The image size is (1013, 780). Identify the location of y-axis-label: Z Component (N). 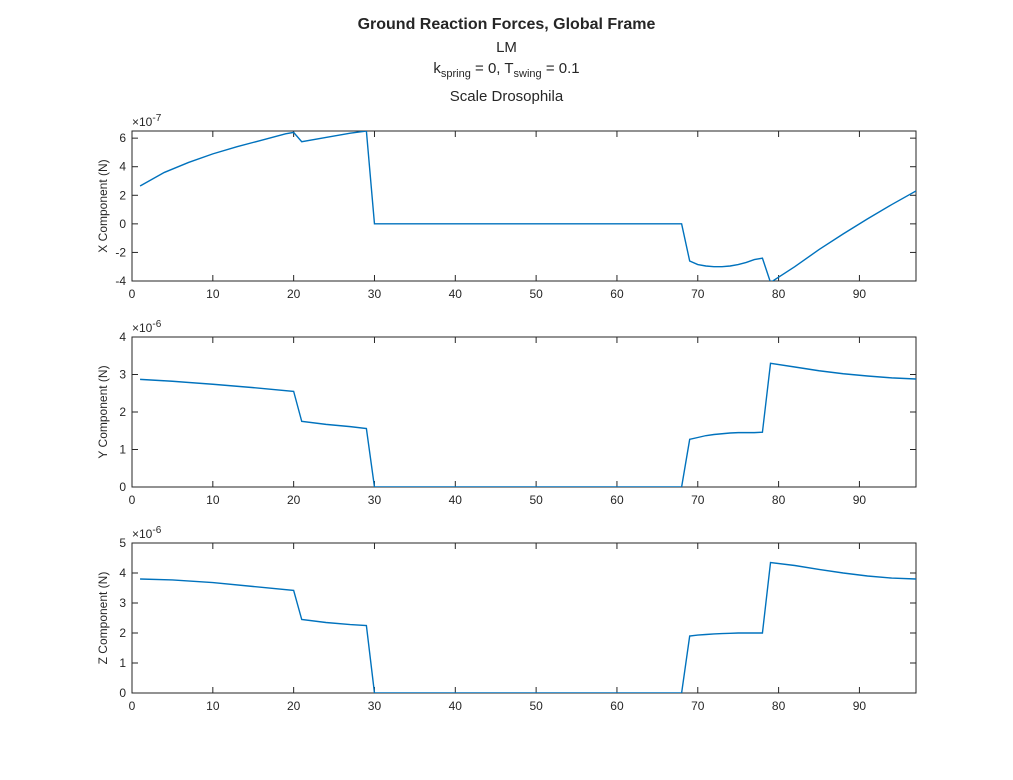
(103, 618).